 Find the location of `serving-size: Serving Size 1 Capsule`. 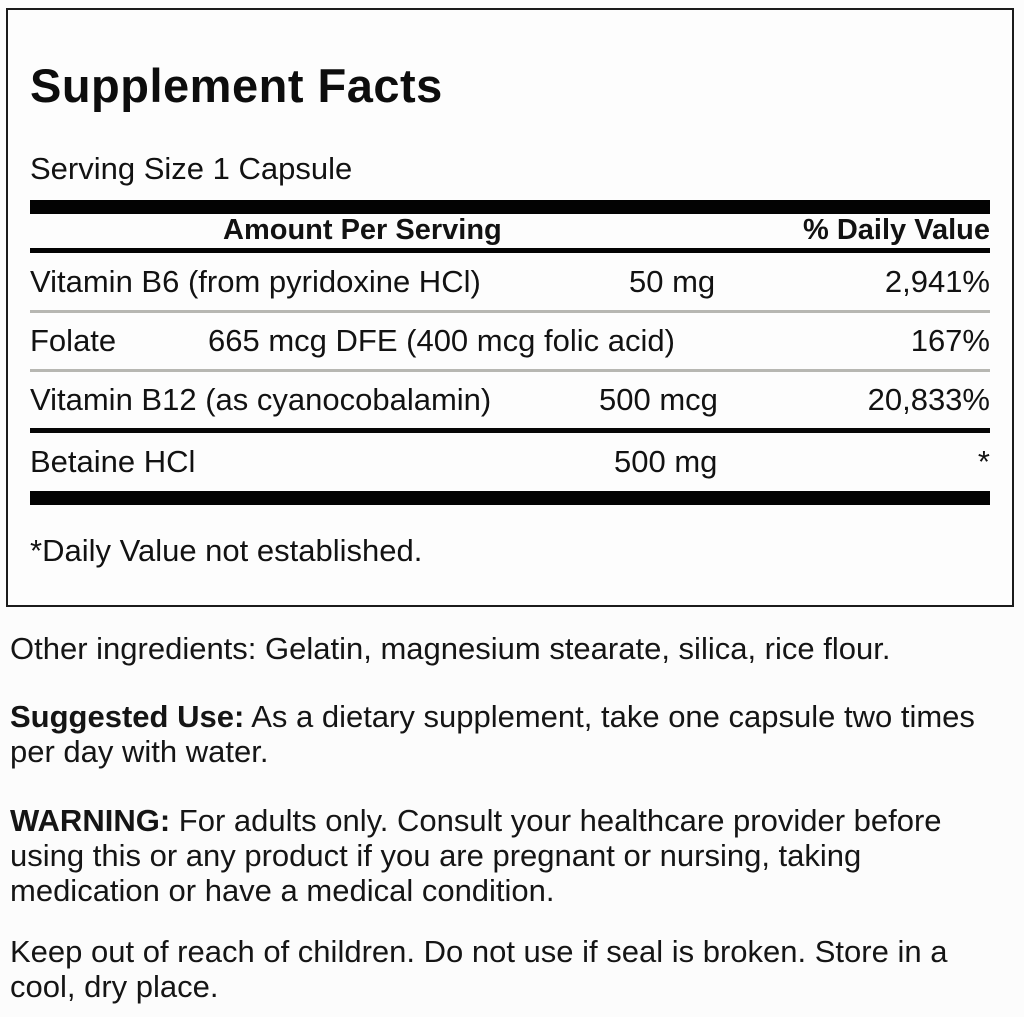

serving-size: Serving Size 1 Capsule is located at coordinates (191, 168).